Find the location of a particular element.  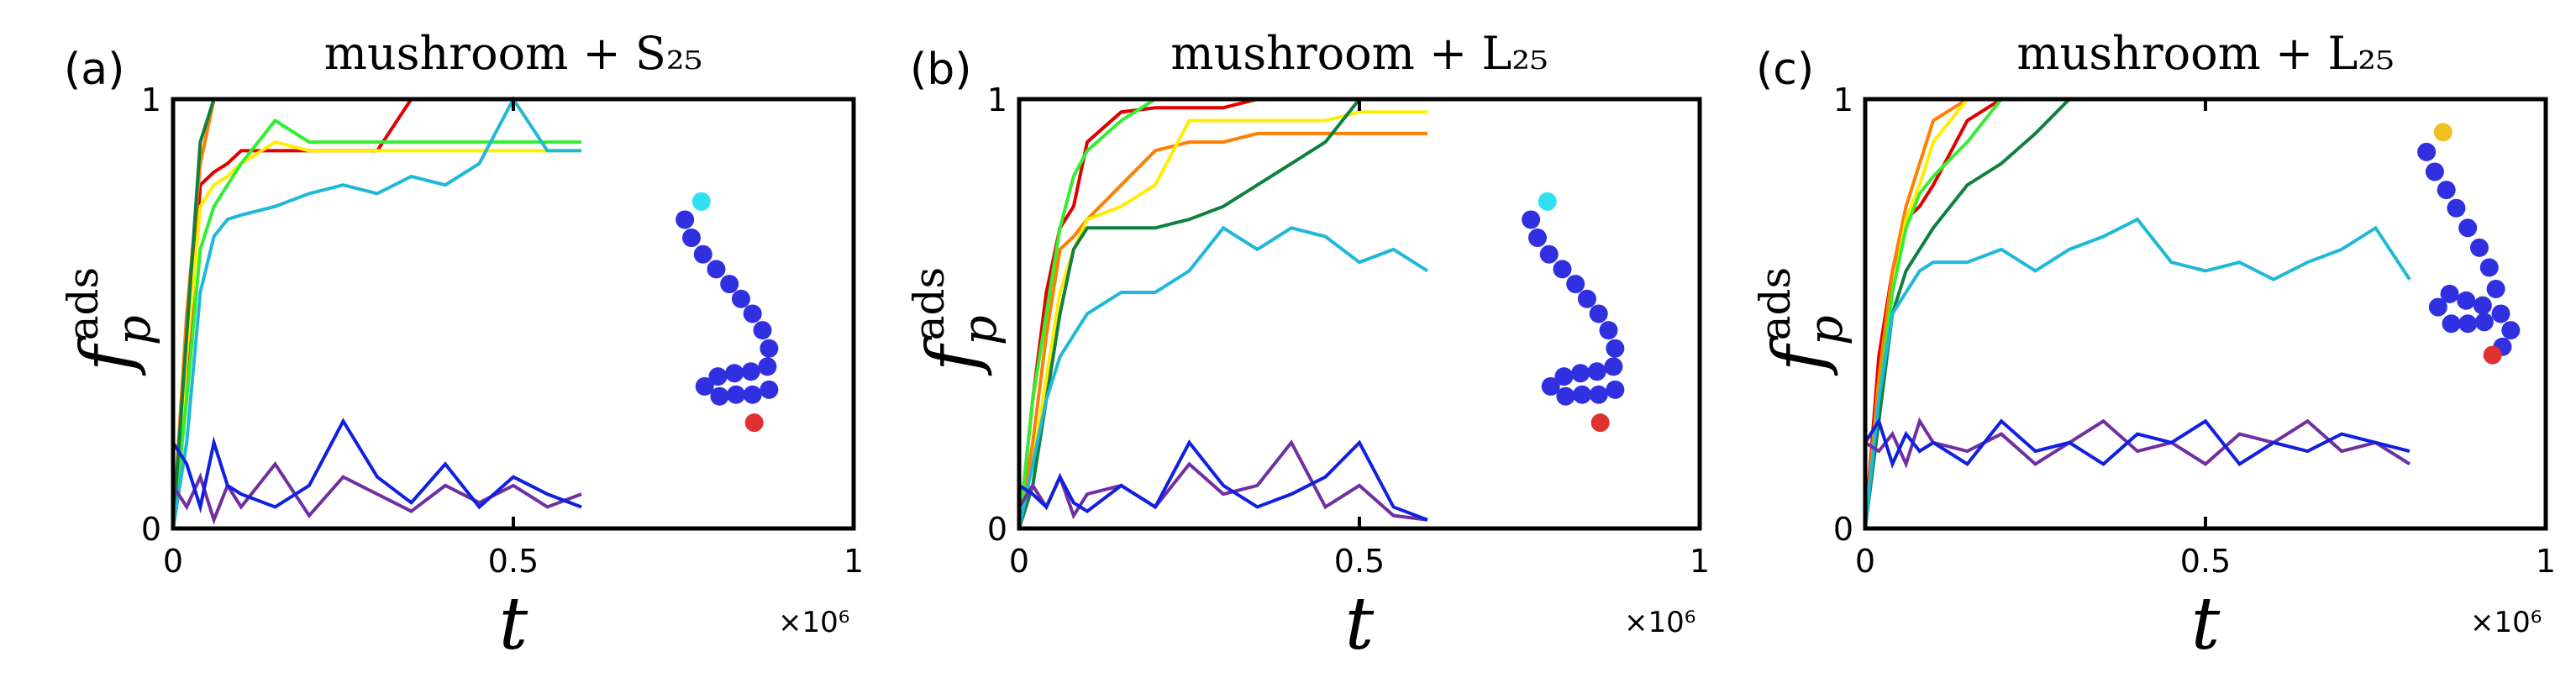

panel-label: (b) is located at coordinates (941, 70).